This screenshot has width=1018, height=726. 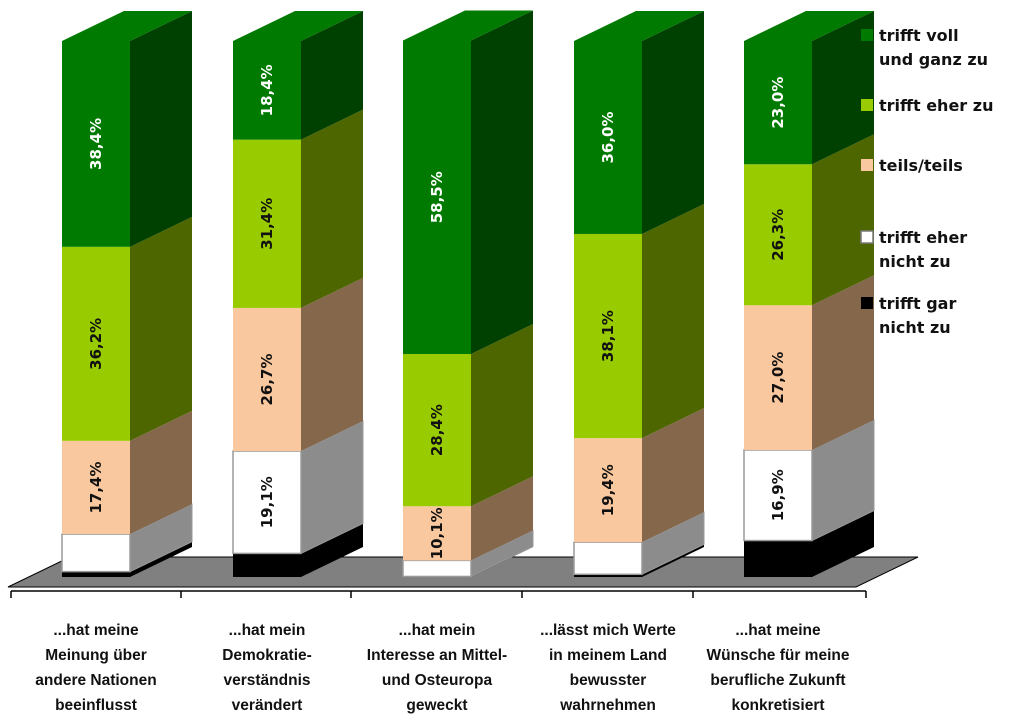 What do you see at coordinates (778, 495) in the screenshot?
I see `data-label: 16,9%` at bounding box center [778, 495].